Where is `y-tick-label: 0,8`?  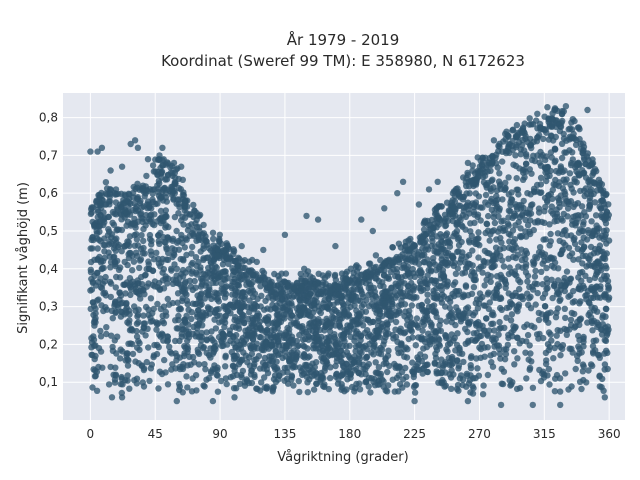 y-tick-label: 0,8 is located at coordinates (48, 118).